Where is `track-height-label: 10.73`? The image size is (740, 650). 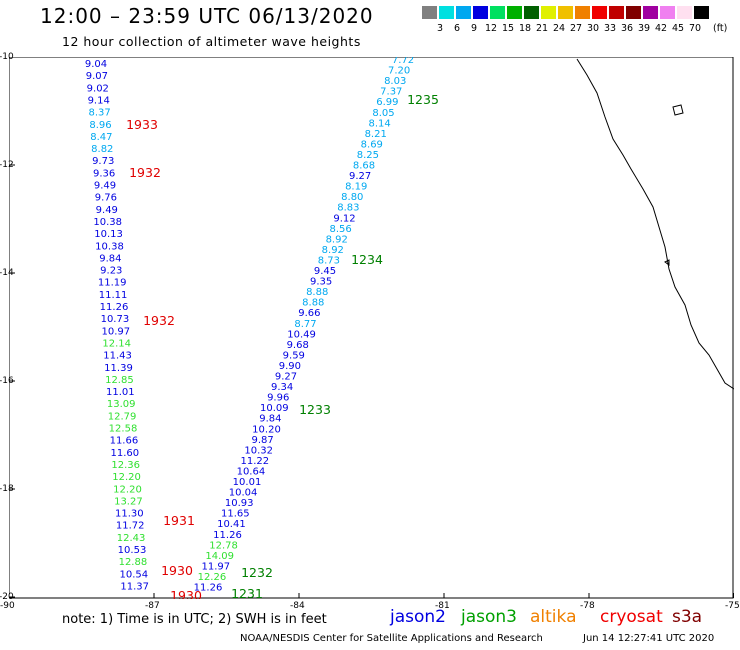 track-height-label: 10.73 is located at coordinates (115, 319).